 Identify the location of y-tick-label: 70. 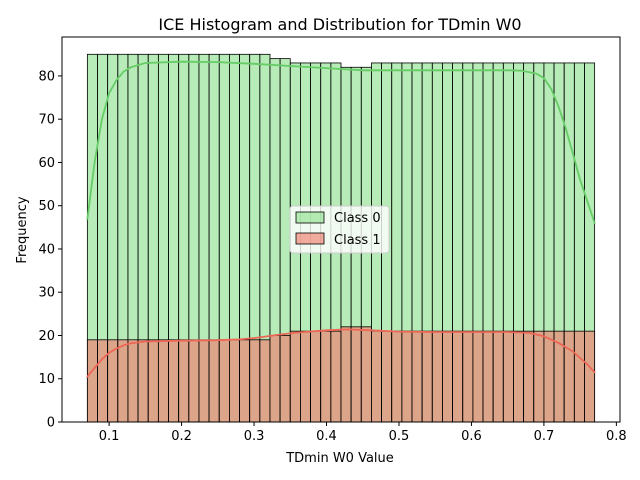
(46, 120).